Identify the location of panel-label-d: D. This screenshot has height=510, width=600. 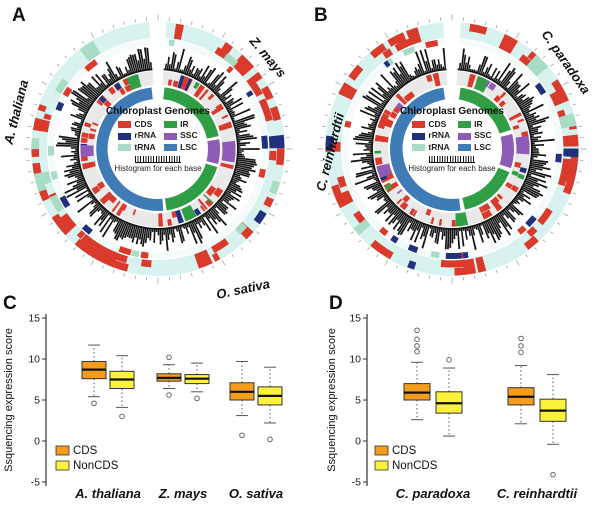
(336, 303).